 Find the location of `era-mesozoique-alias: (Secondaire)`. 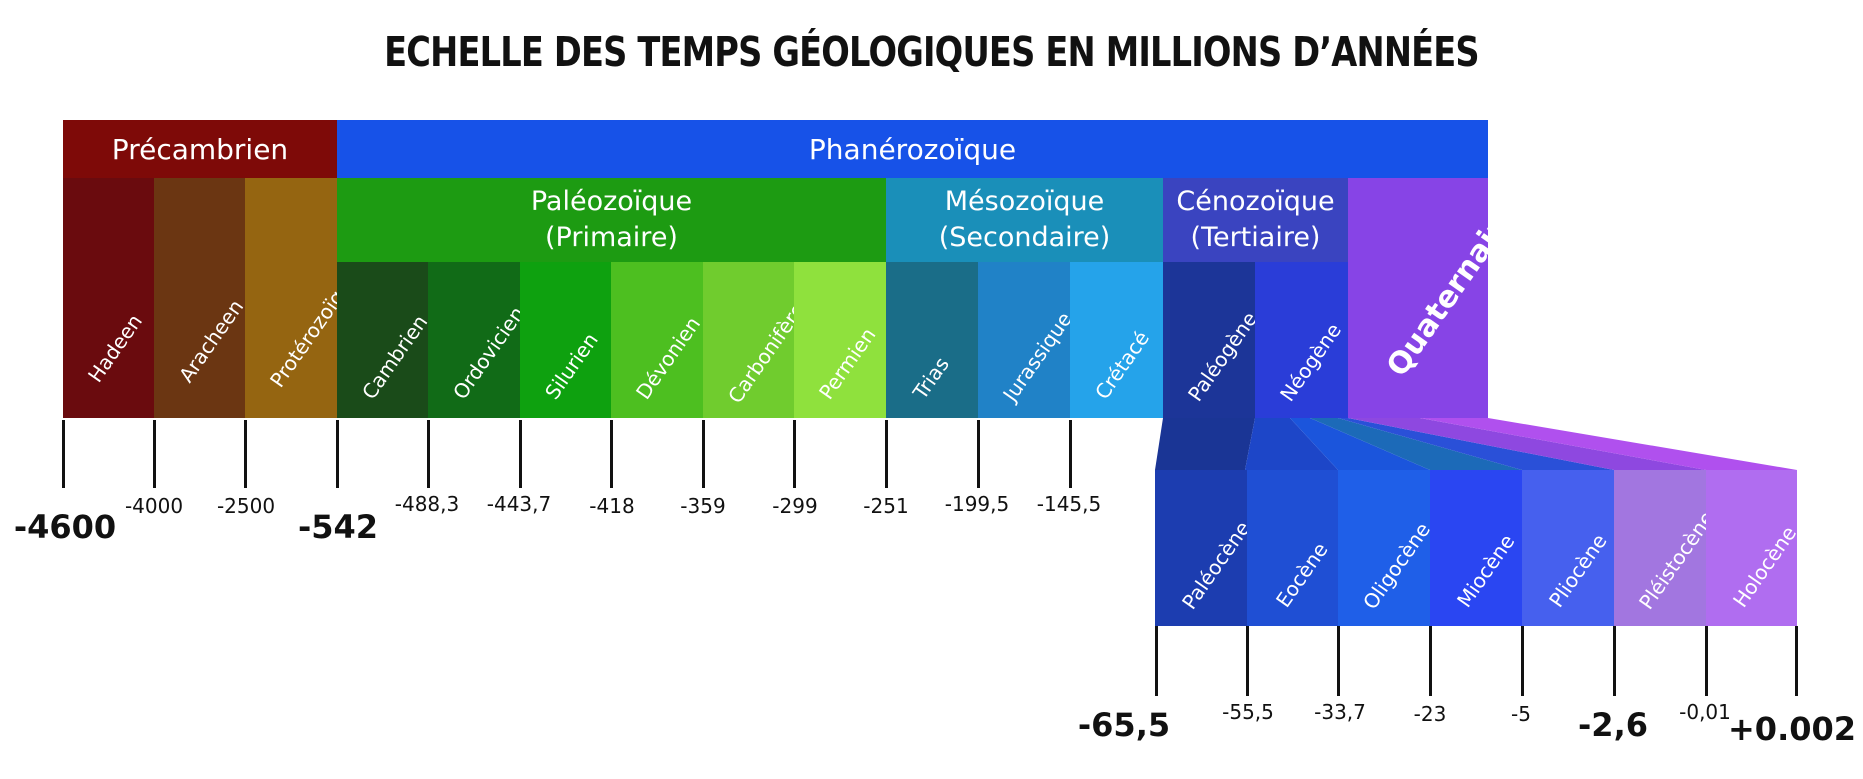

era-mesozoique-alias: (Secondaire) is located at coordinates (1024, 237).